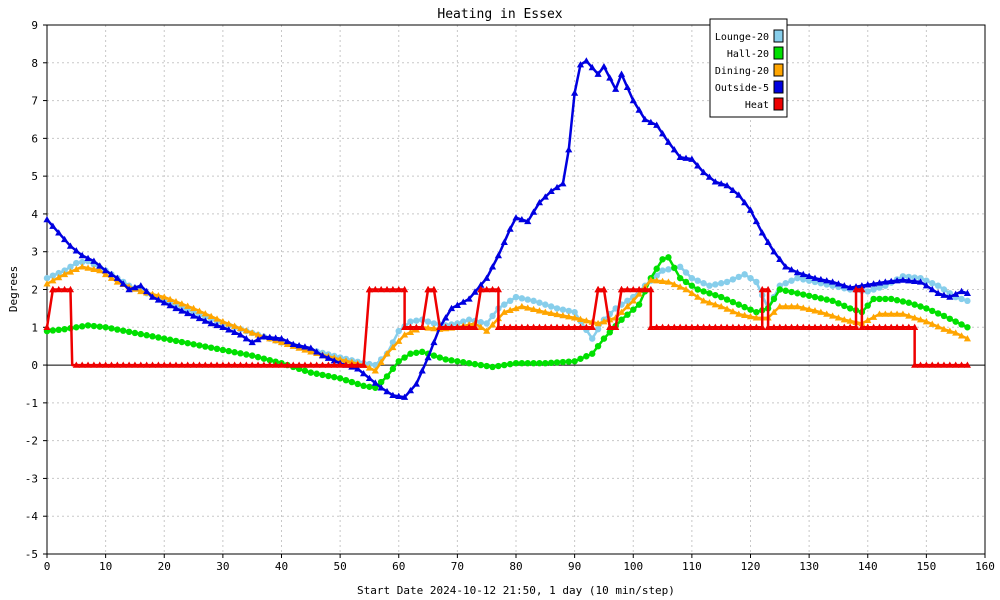 The width and height of the screenshot is (1000, 600). What do you see at coordinates (398, 566) in the screenshot?
I see `x-tick-label: 60` at bounding box center [398, 566].